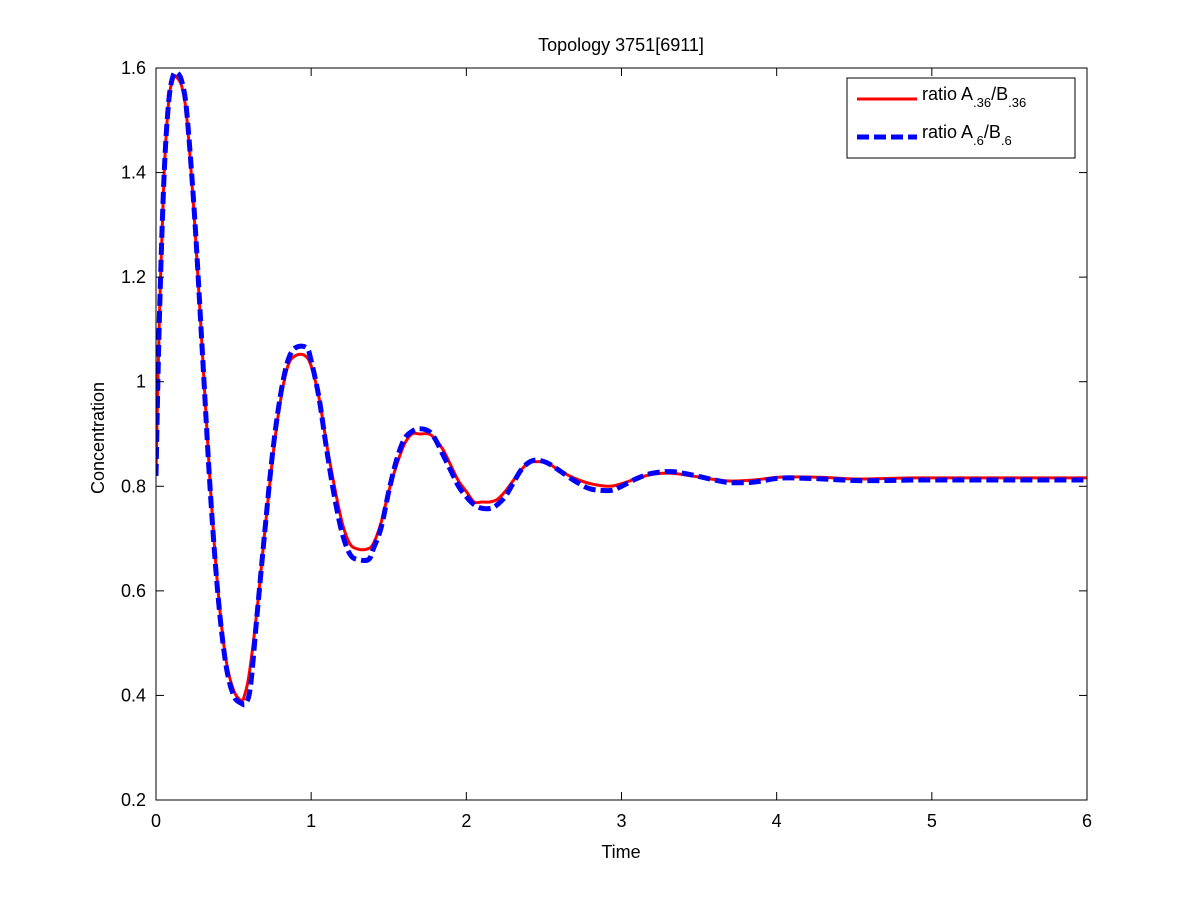 The height and width of the screenshot is (900, 1200). Describe the element at coordinates (133, 173) in the screenshot. I see `y-tick-label: 1.4` at that location.